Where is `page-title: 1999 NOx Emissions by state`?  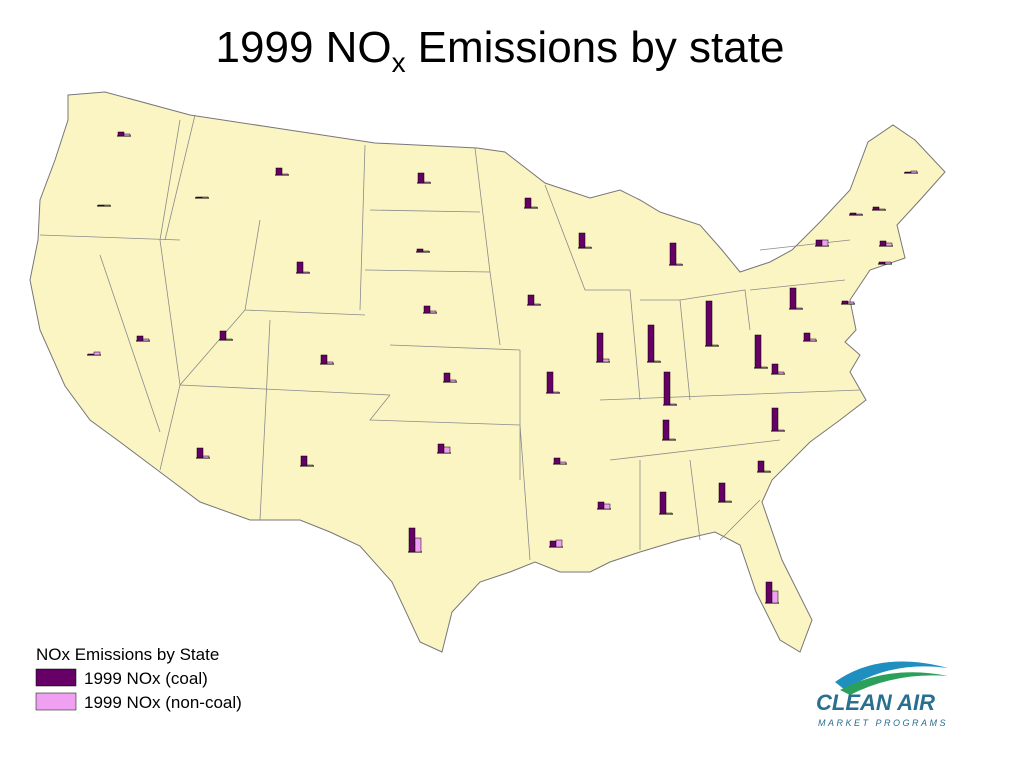
page-title: 1999 NOx Emissions by state is located at coordinates (500, 50).